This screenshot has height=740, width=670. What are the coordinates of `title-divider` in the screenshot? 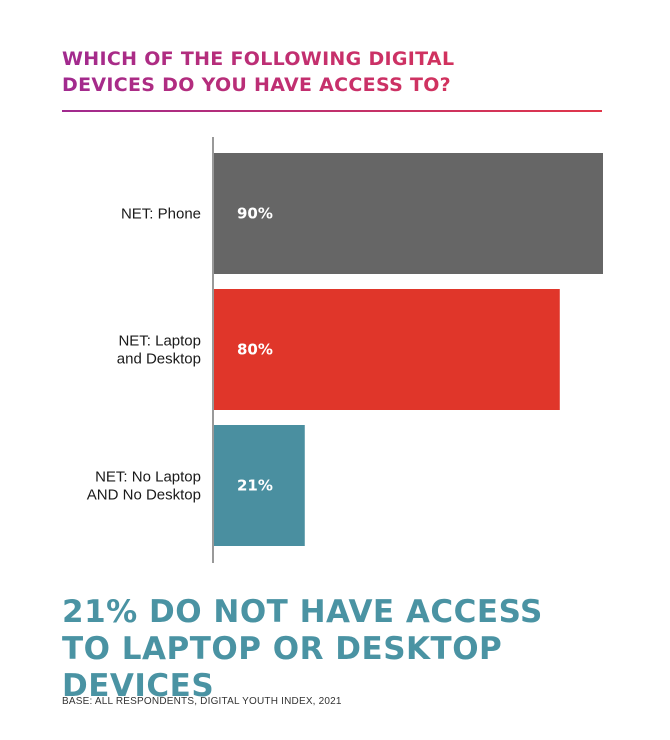 It's located at (332, 111).